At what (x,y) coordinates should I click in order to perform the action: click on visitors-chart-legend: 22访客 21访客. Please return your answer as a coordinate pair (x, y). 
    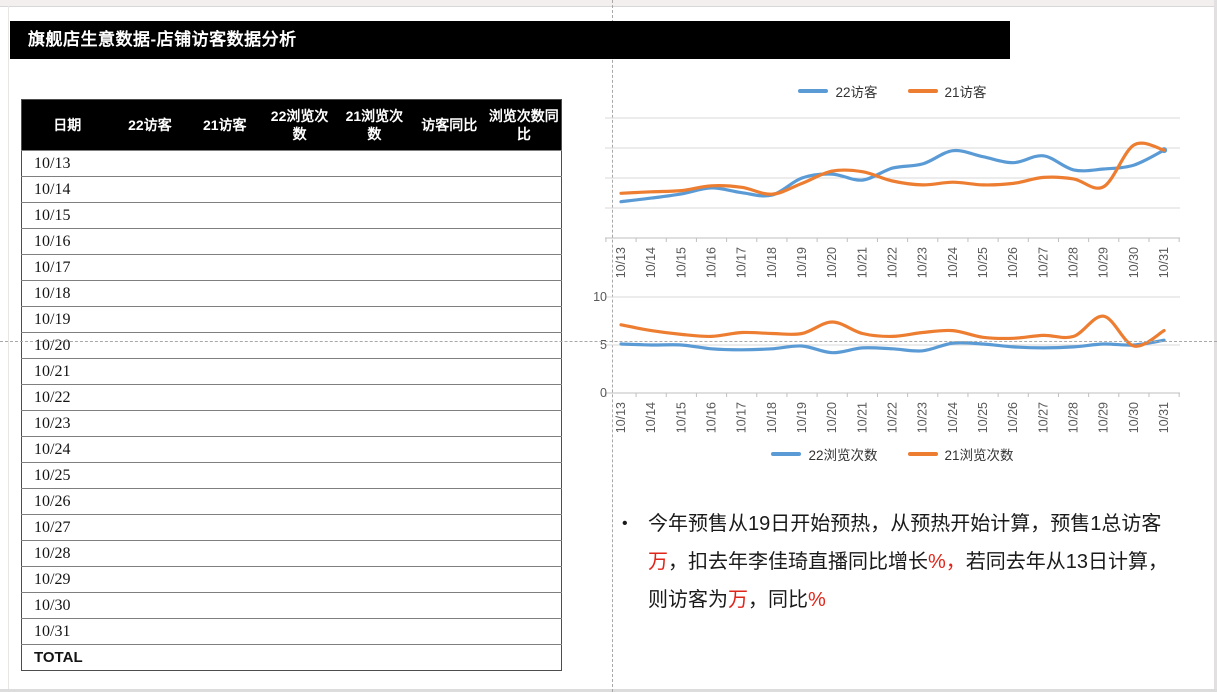
    Looking at the image, I should click on (892, 91).